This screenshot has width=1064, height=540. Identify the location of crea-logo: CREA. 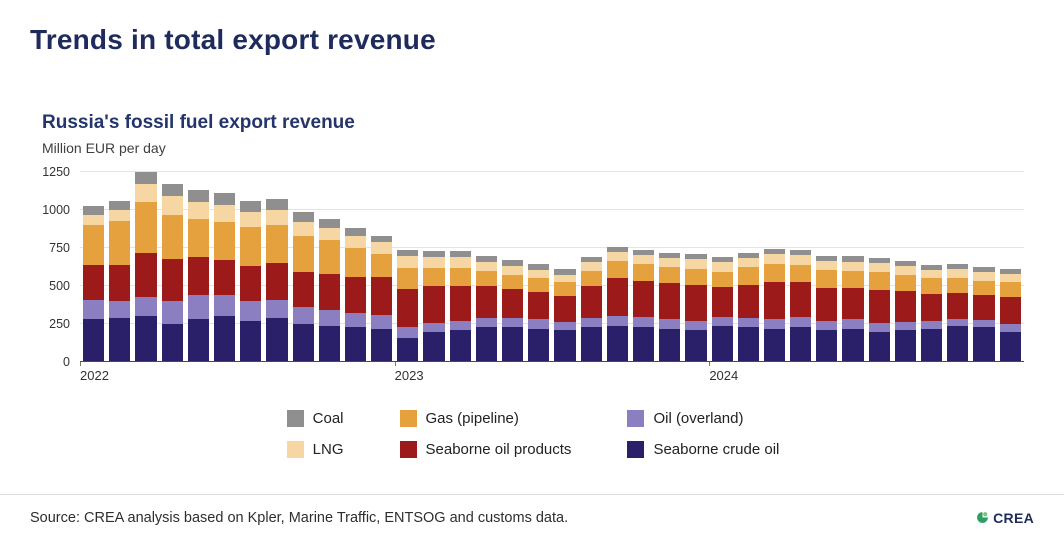
(1005, 518).